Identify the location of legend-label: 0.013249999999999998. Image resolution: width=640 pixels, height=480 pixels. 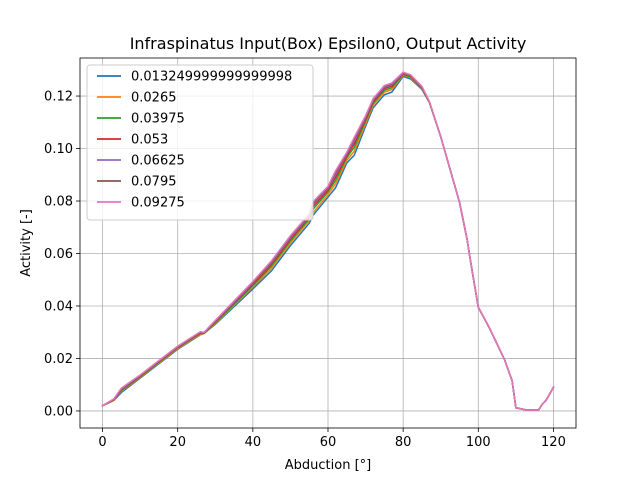
(211, 77).